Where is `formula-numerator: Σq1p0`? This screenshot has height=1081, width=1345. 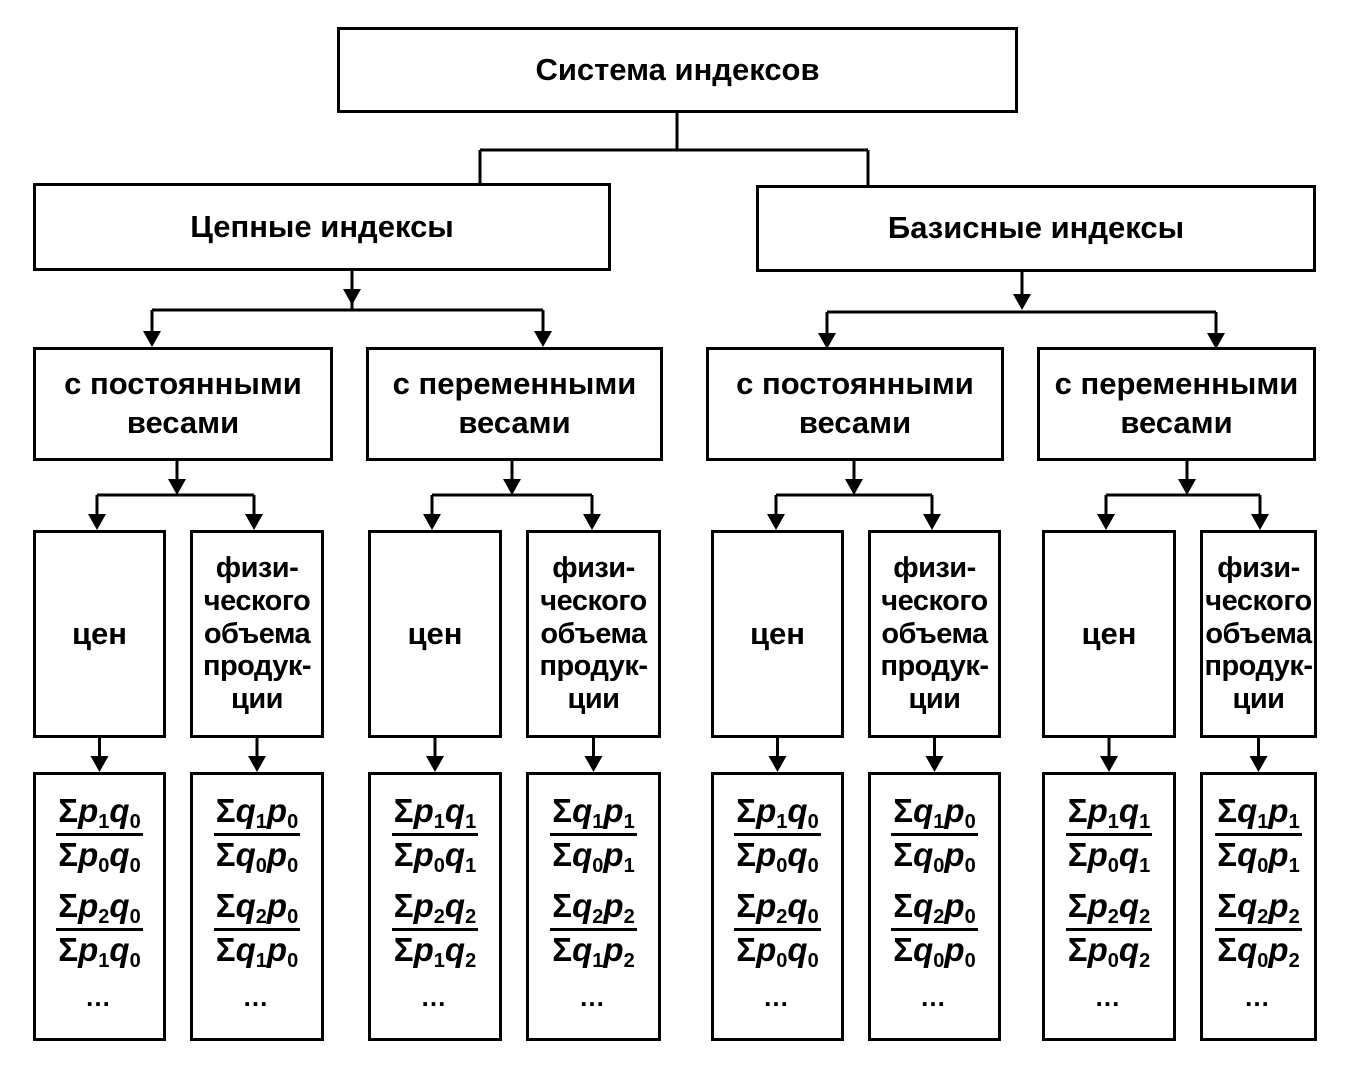
formula-numerator: Σq1p0 is located at coordinates (257, 814).